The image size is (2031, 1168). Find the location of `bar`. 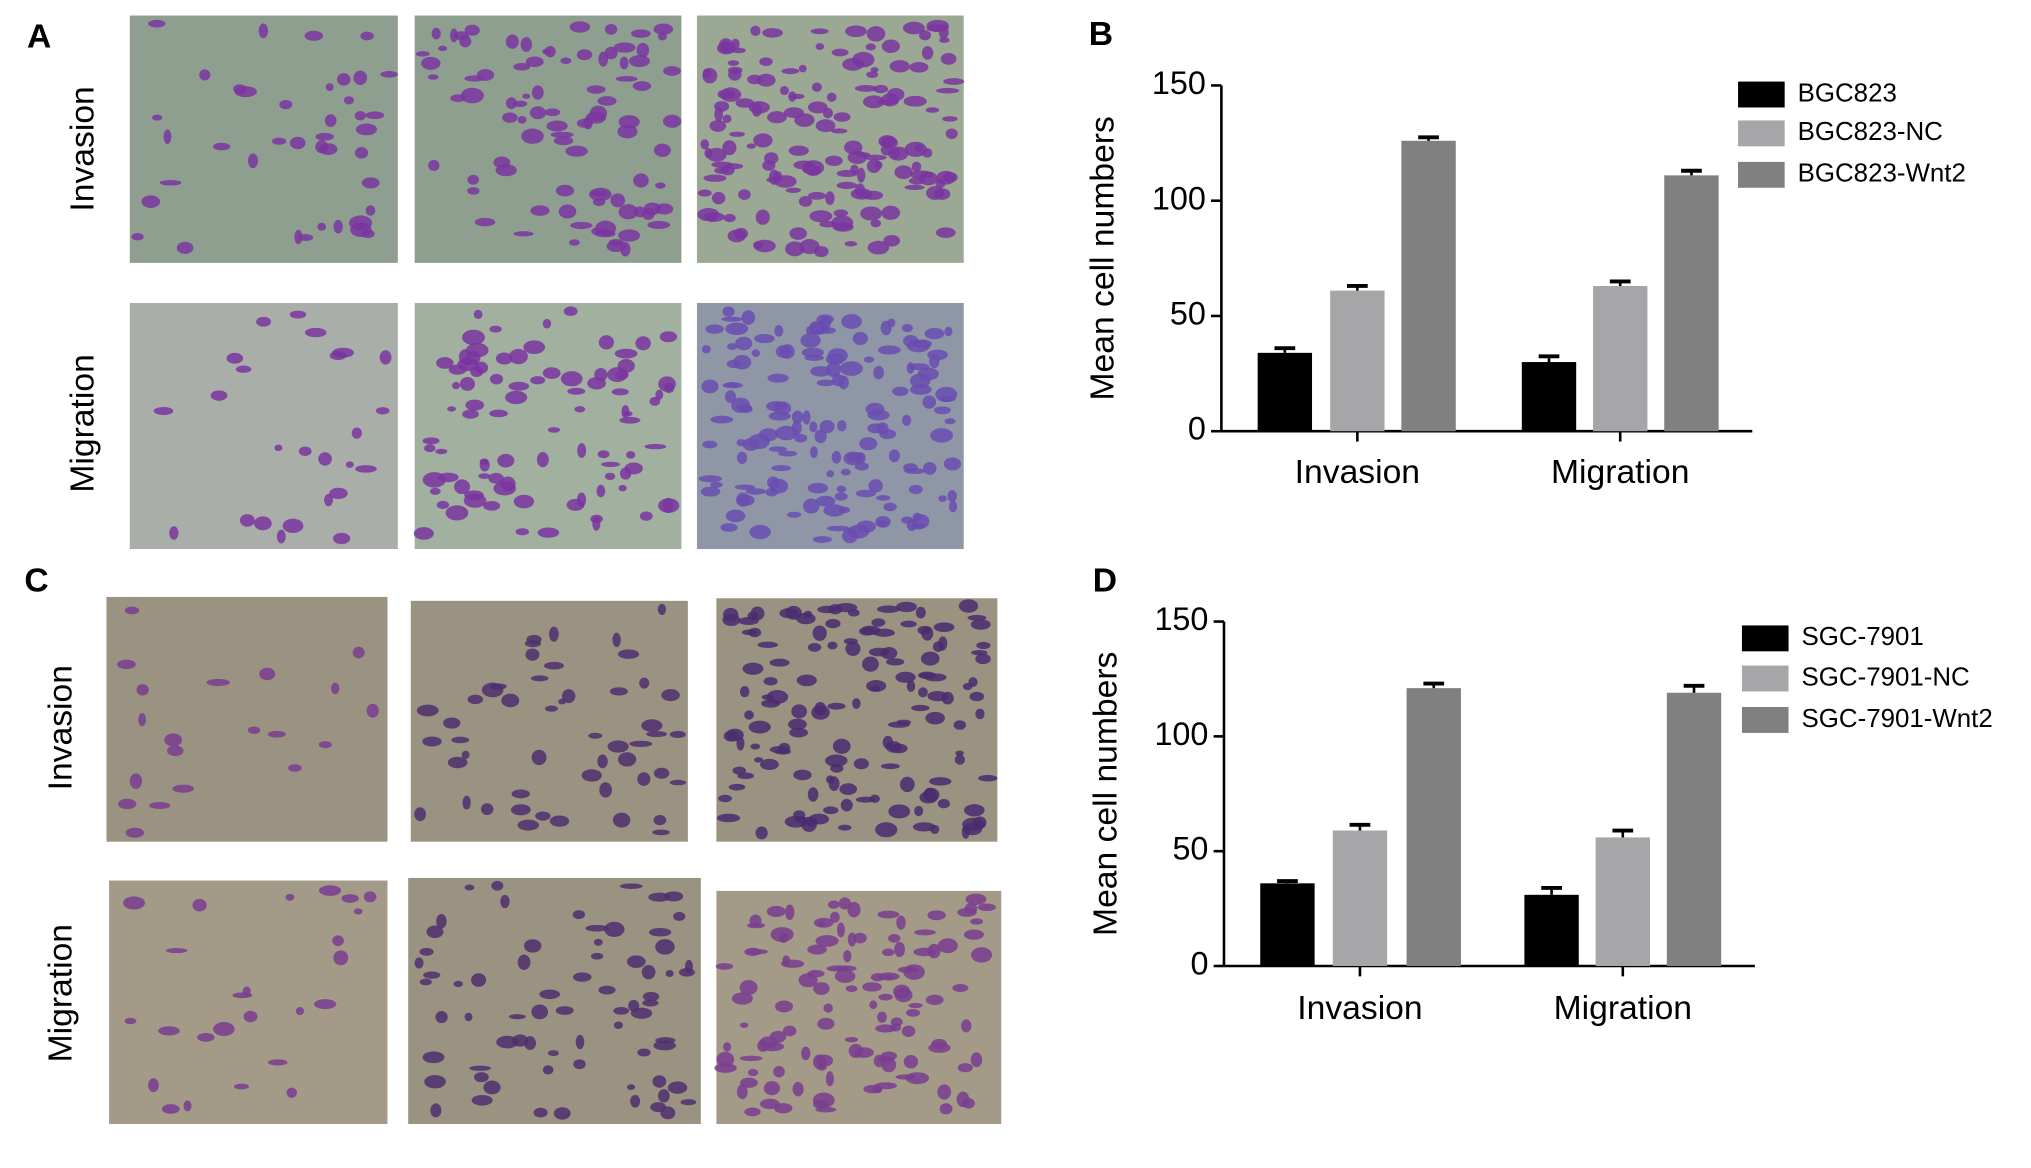

bar is located at coordinates (1551, 930).